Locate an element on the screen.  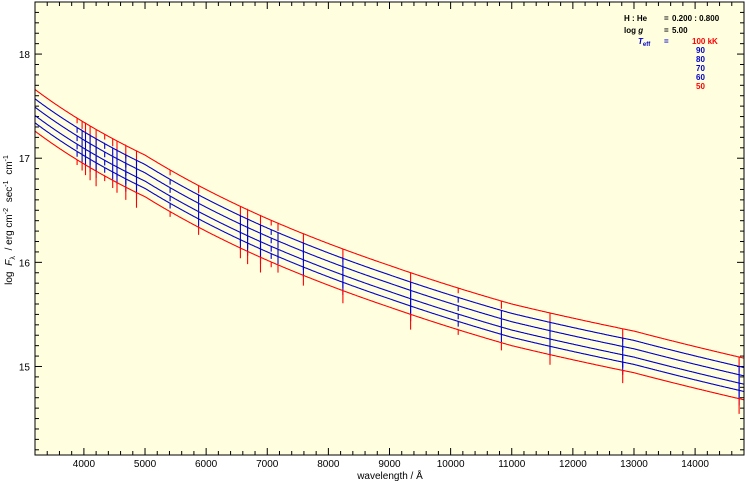
x-tick-label: 10000 is located at coordinates (451, 464).